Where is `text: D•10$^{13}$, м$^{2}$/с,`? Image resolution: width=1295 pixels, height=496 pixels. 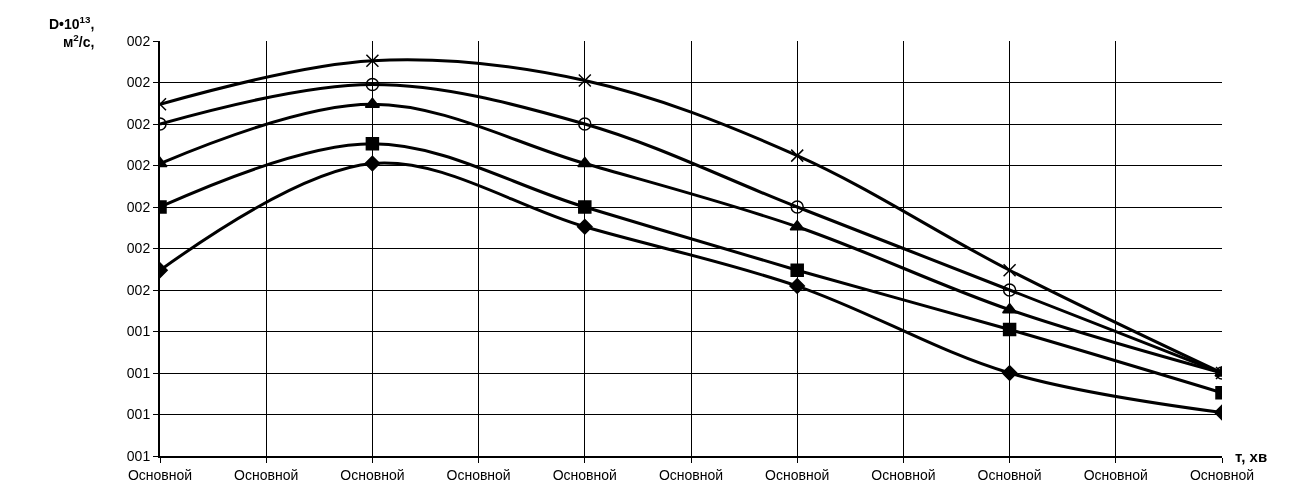
text: D•10$^{13}$, м$^{2}$/с, is located at coordinates (72, 32).